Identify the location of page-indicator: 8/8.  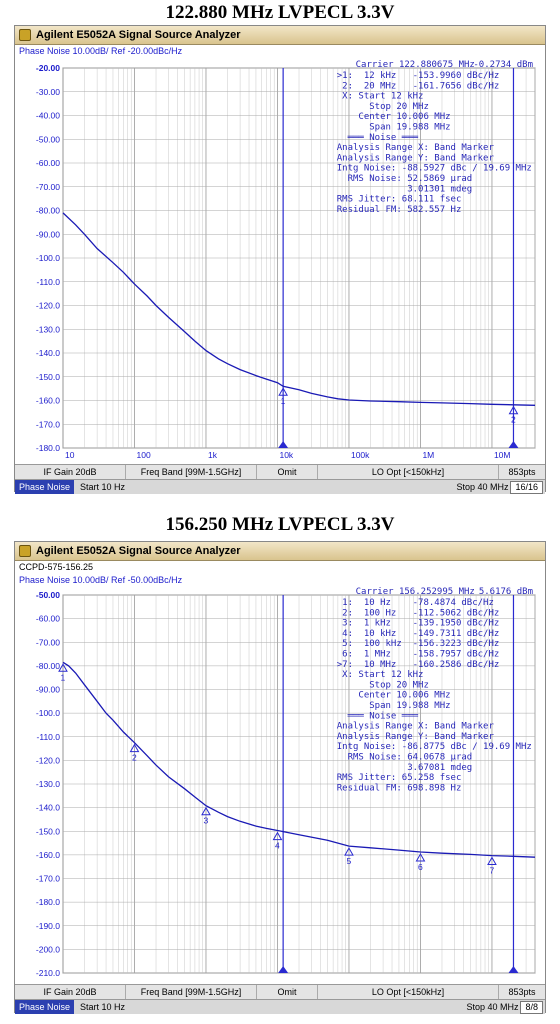
(531, 1007).